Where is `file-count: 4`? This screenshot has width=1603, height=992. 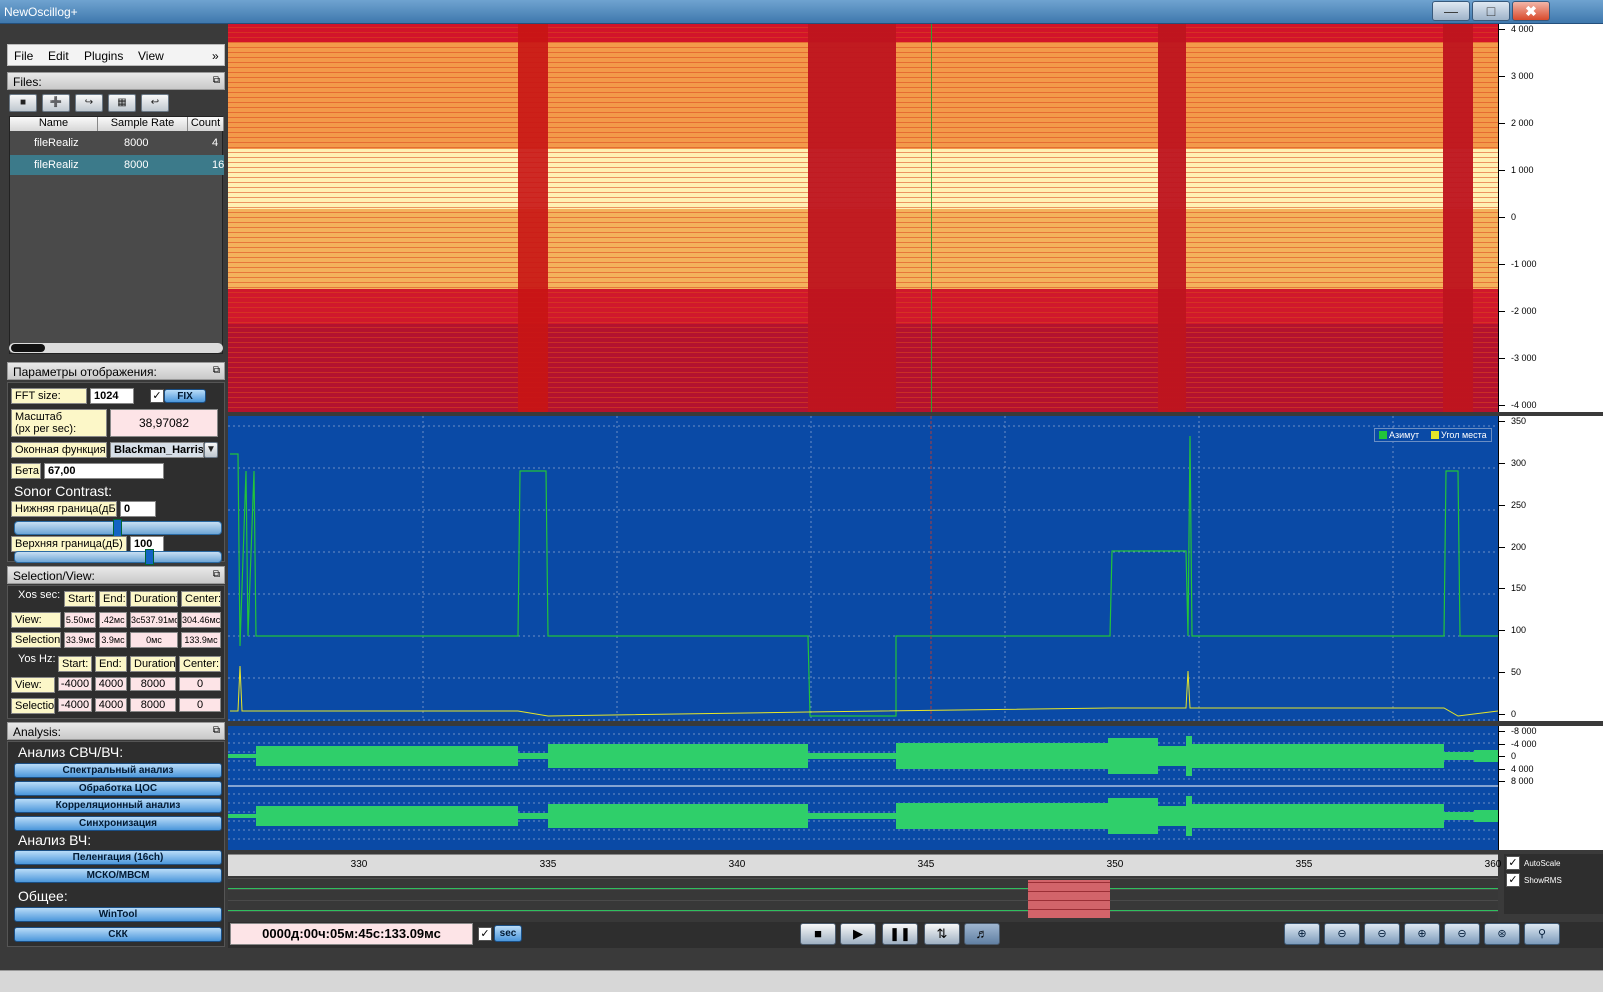 file-count: 4 is located at coordinates (215, 143).